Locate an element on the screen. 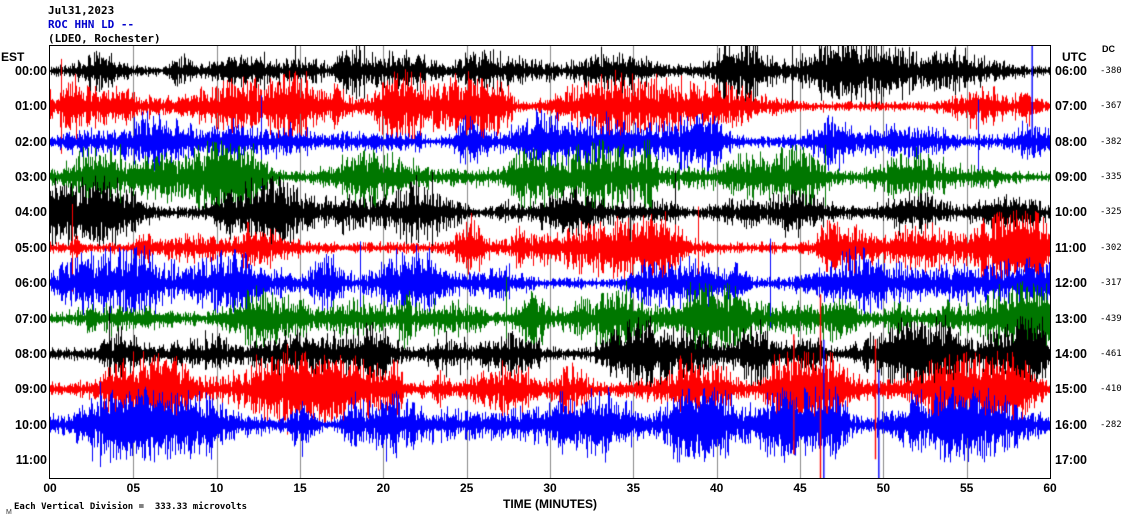  x-tick: 05 is located at coordinates (133, 488).